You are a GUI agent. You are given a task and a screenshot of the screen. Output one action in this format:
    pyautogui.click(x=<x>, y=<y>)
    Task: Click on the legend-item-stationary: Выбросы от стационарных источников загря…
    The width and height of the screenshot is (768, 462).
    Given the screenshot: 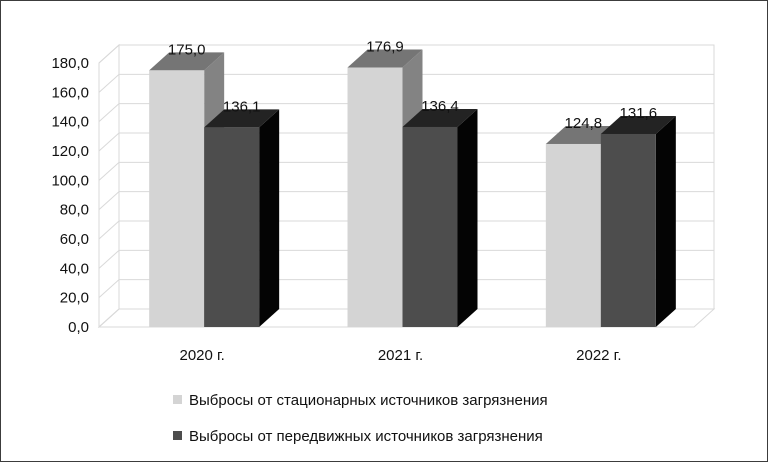 What is the action you would take?
    pyautogui.click(x=360, y=400)
    